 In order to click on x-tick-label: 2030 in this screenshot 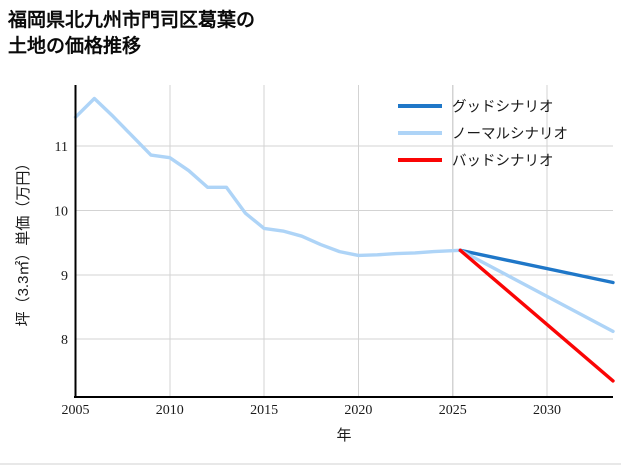, I will do `click(547, 410)`.